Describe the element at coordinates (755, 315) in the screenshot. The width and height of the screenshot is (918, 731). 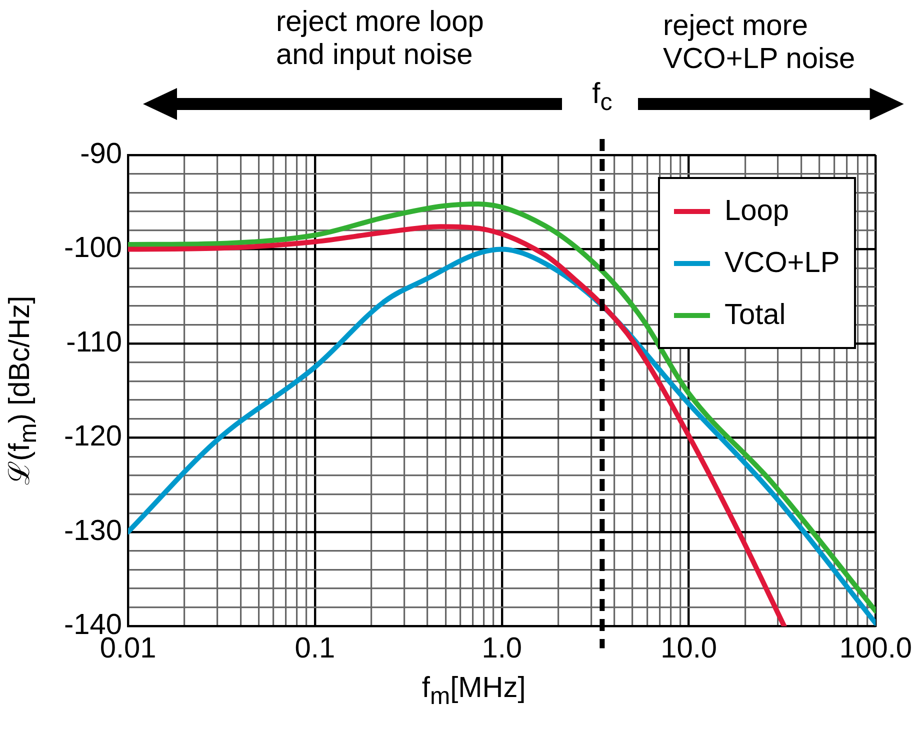
I see `legend-label: Total` at that location.